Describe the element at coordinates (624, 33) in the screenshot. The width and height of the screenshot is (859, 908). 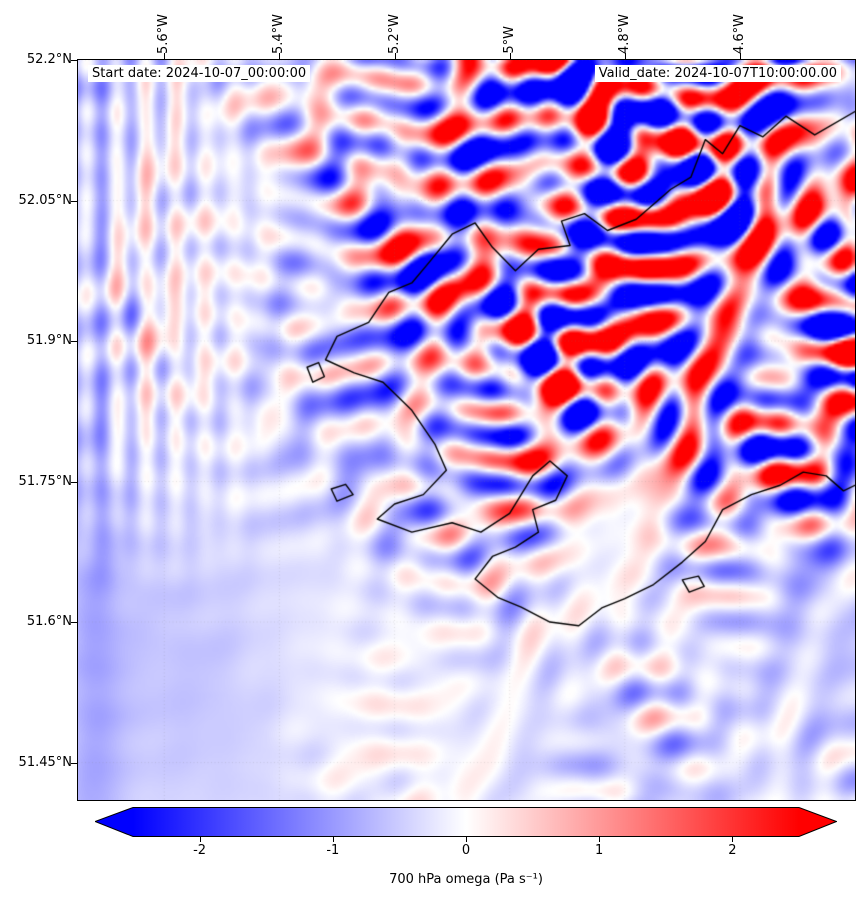
I see `x-tick-label: 4.8°W` at that location.